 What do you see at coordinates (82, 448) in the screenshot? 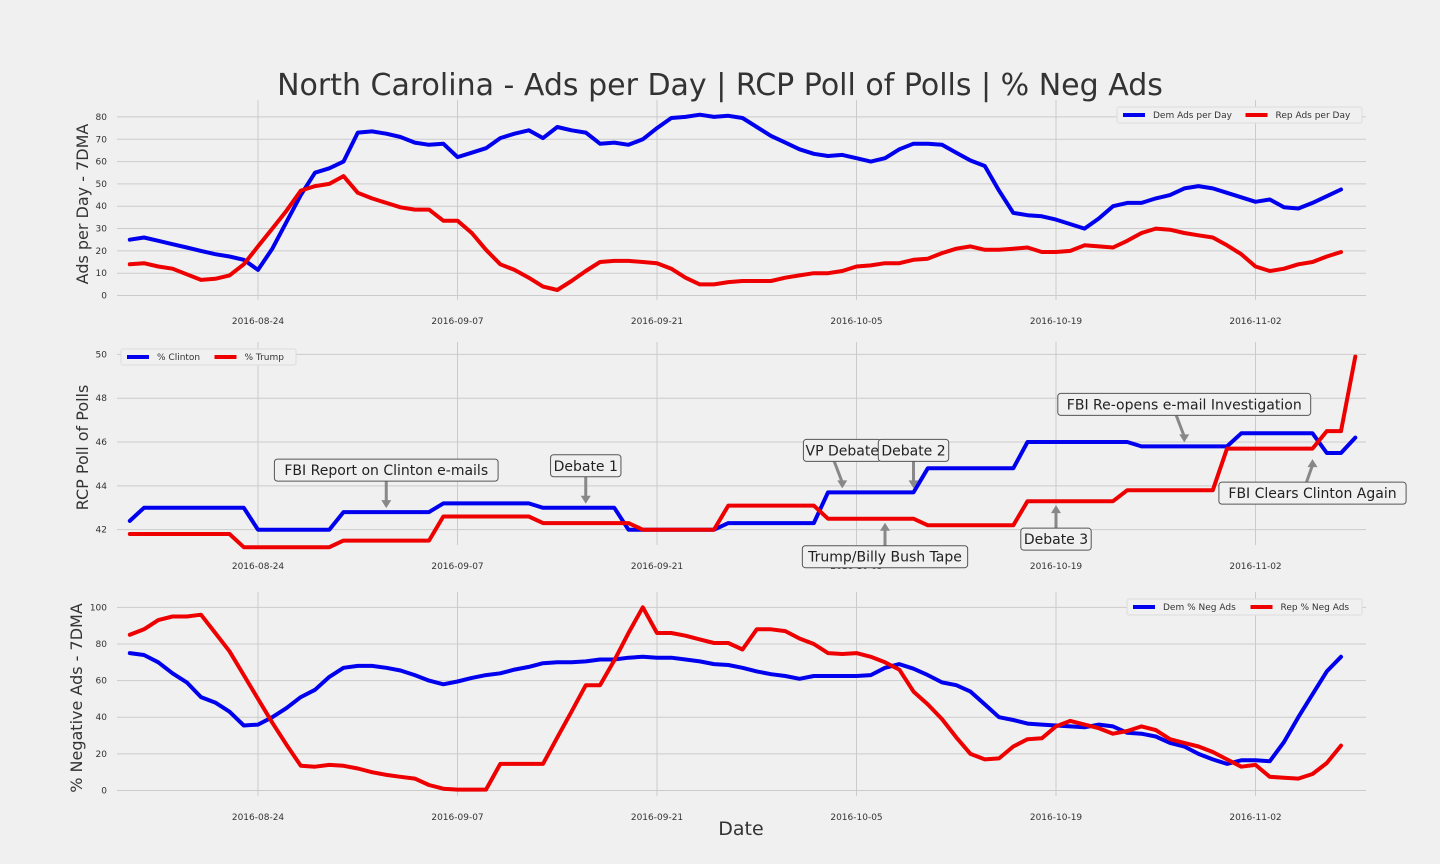
I see `y-axis-label: RCP Poll of Polls` at bounding box center [82, 448].